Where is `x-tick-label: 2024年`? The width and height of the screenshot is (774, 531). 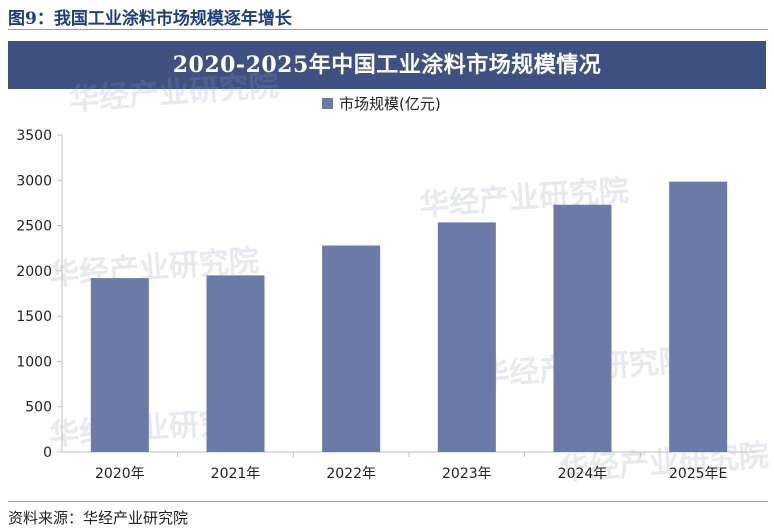 x-tick-label: 2024年 is located at coordinates (583, 474).